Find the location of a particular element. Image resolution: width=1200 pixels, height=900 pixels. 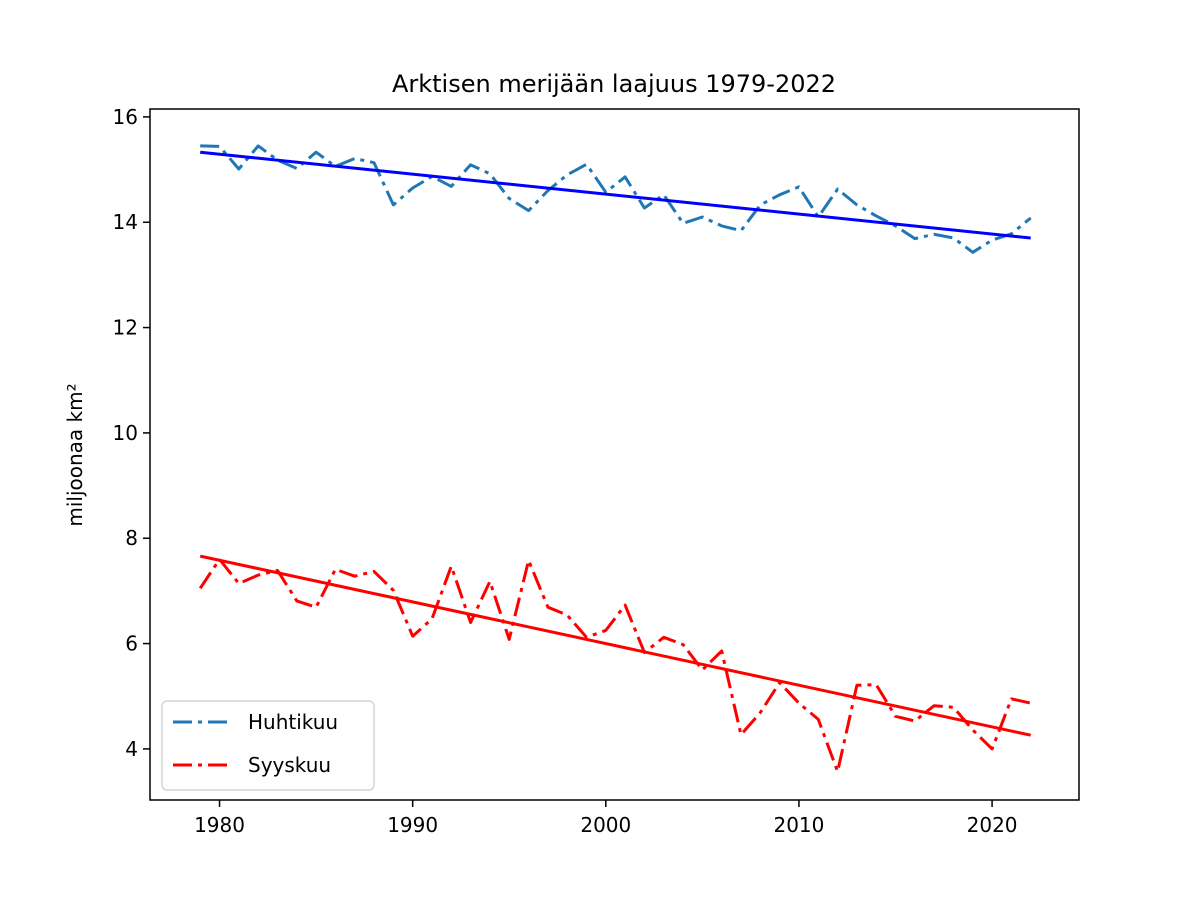

y-tick-label: 14 is located at coordinates (125, 222).